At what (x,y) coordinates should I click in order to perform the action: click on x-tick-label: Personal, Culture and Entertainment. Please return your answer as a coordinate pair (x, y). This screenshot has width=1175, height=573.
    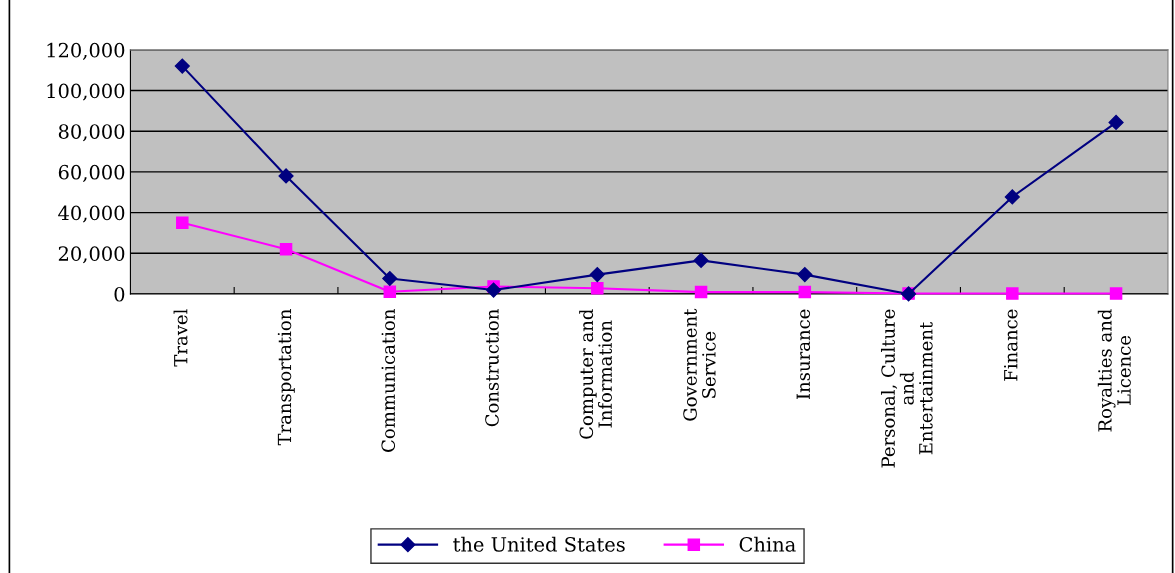
    Looking at the image, I should click on (906, 388).